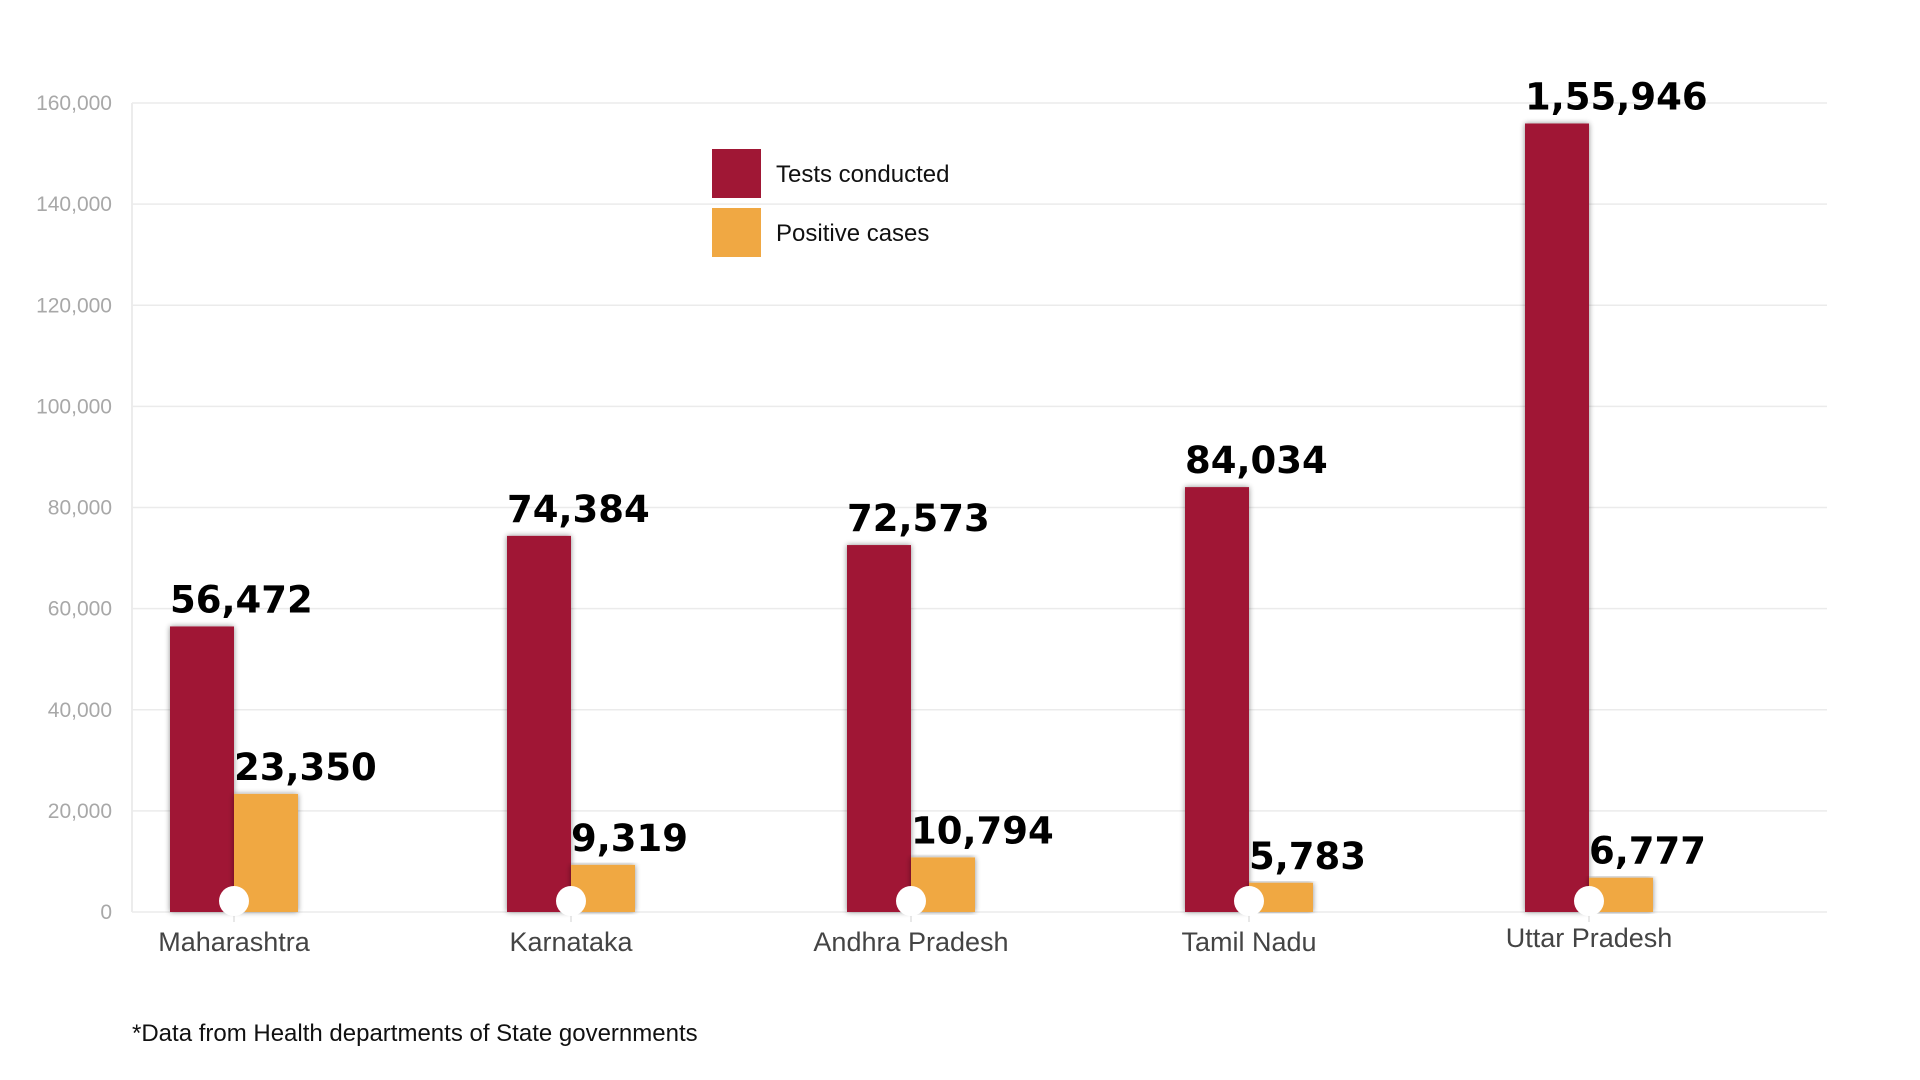 The height and width of the screenshot is (1080, 1920). What do you see at coordinates (1248, 942) in the screenshot?
I see `x-category-label: Tamil Nadu` at bounding box center [1248, 942].